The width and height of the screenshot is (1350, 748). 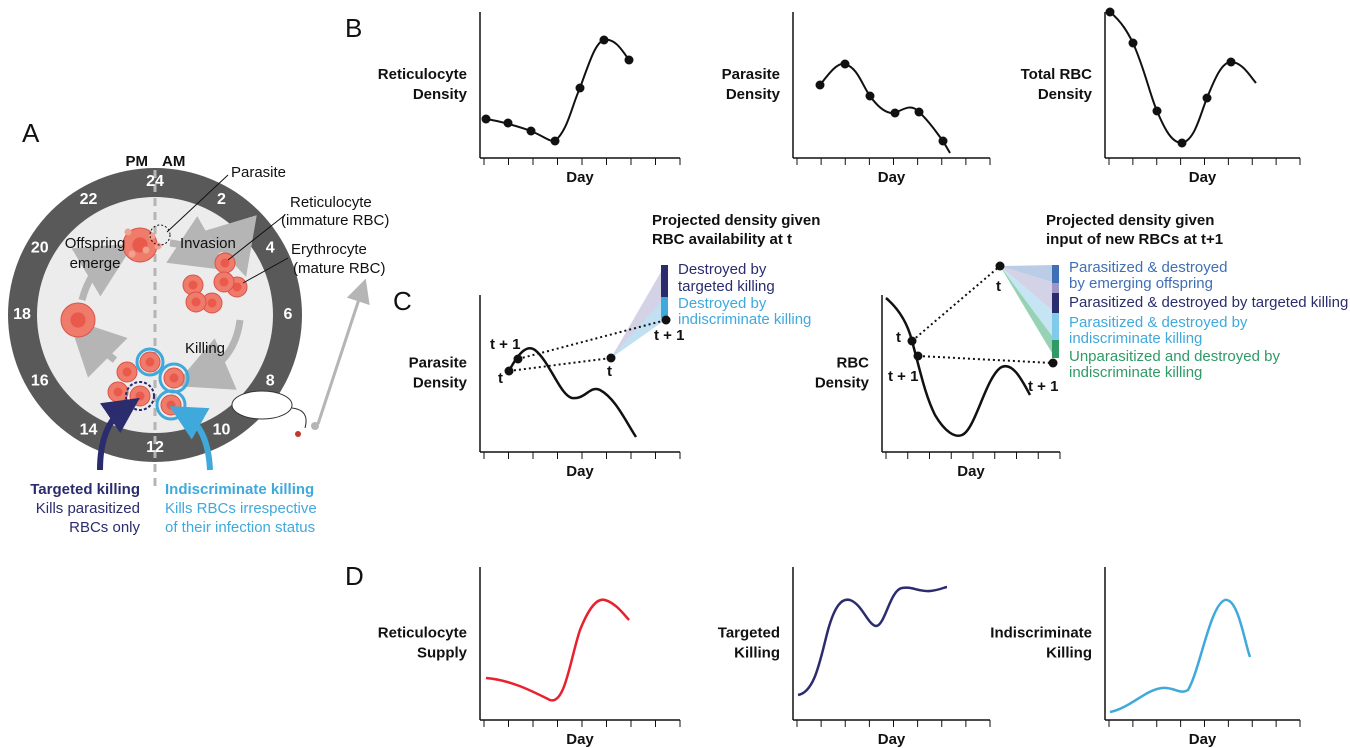 I want to click on sample-dot, so click(x=315, y=426).